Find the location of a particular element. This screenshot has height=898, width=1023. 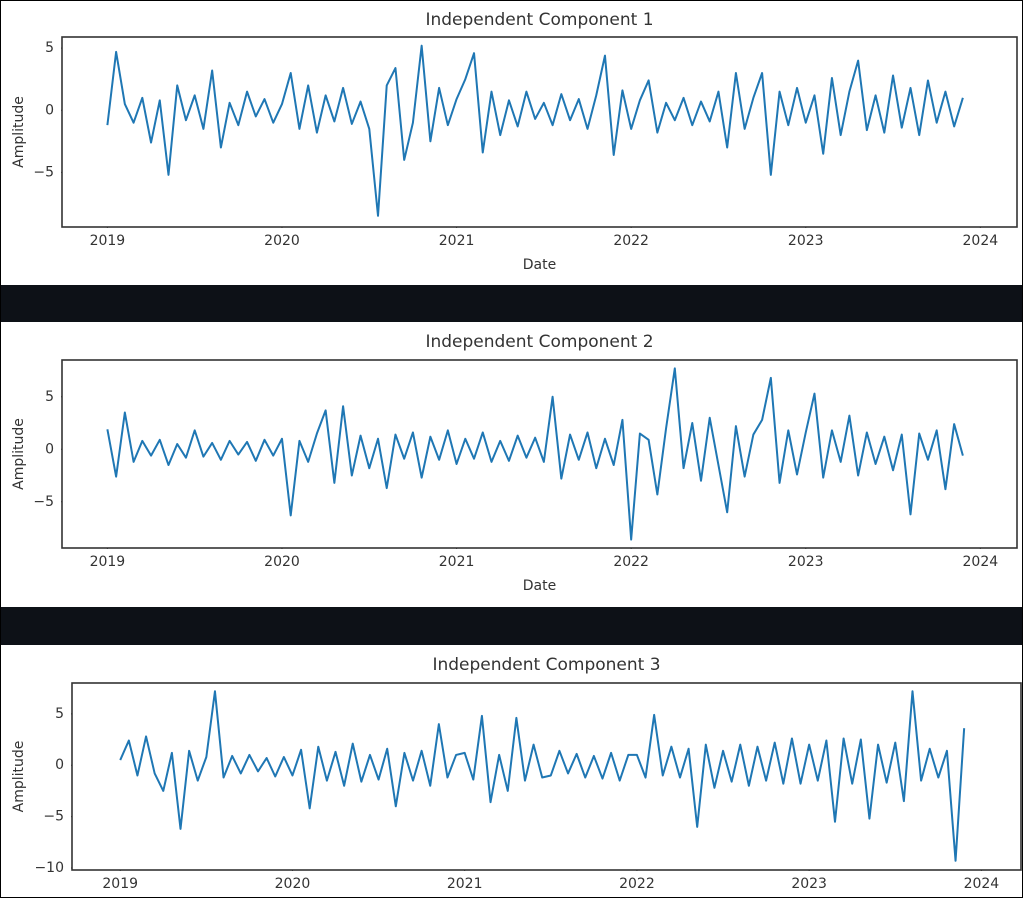

chart-title: Independent Component 2 is located at coordinates (539, 342).